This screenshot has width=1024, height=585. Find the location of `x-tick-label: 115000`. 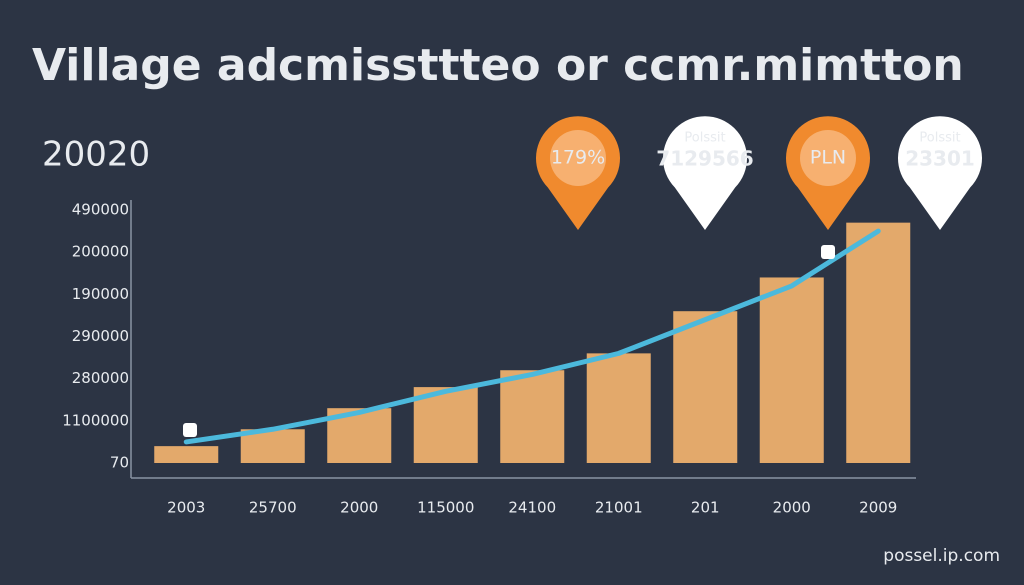

x-tick-label: 115000 is located at coordinates (445, 508).